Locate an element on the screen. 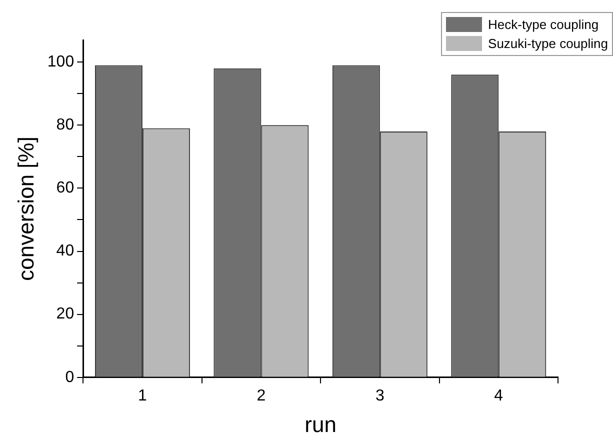  y-axis-title: conversion [%] is located at coordinates (25, 208).